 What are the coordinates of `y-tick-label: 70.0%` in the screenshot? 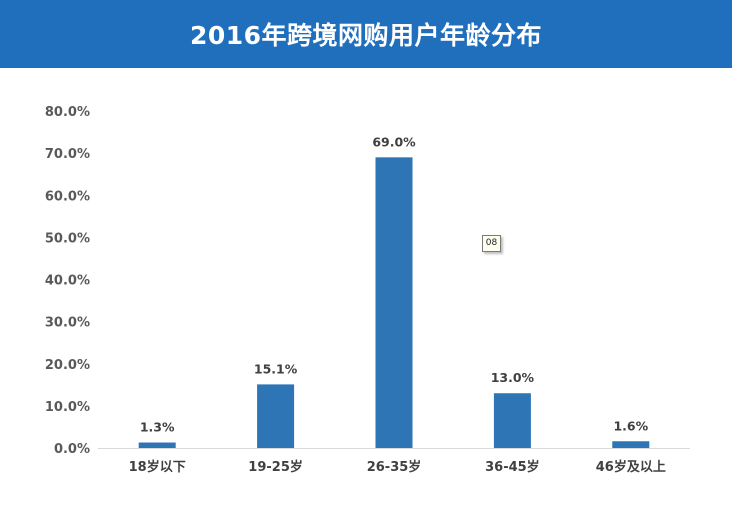 It's located at (67, 154).